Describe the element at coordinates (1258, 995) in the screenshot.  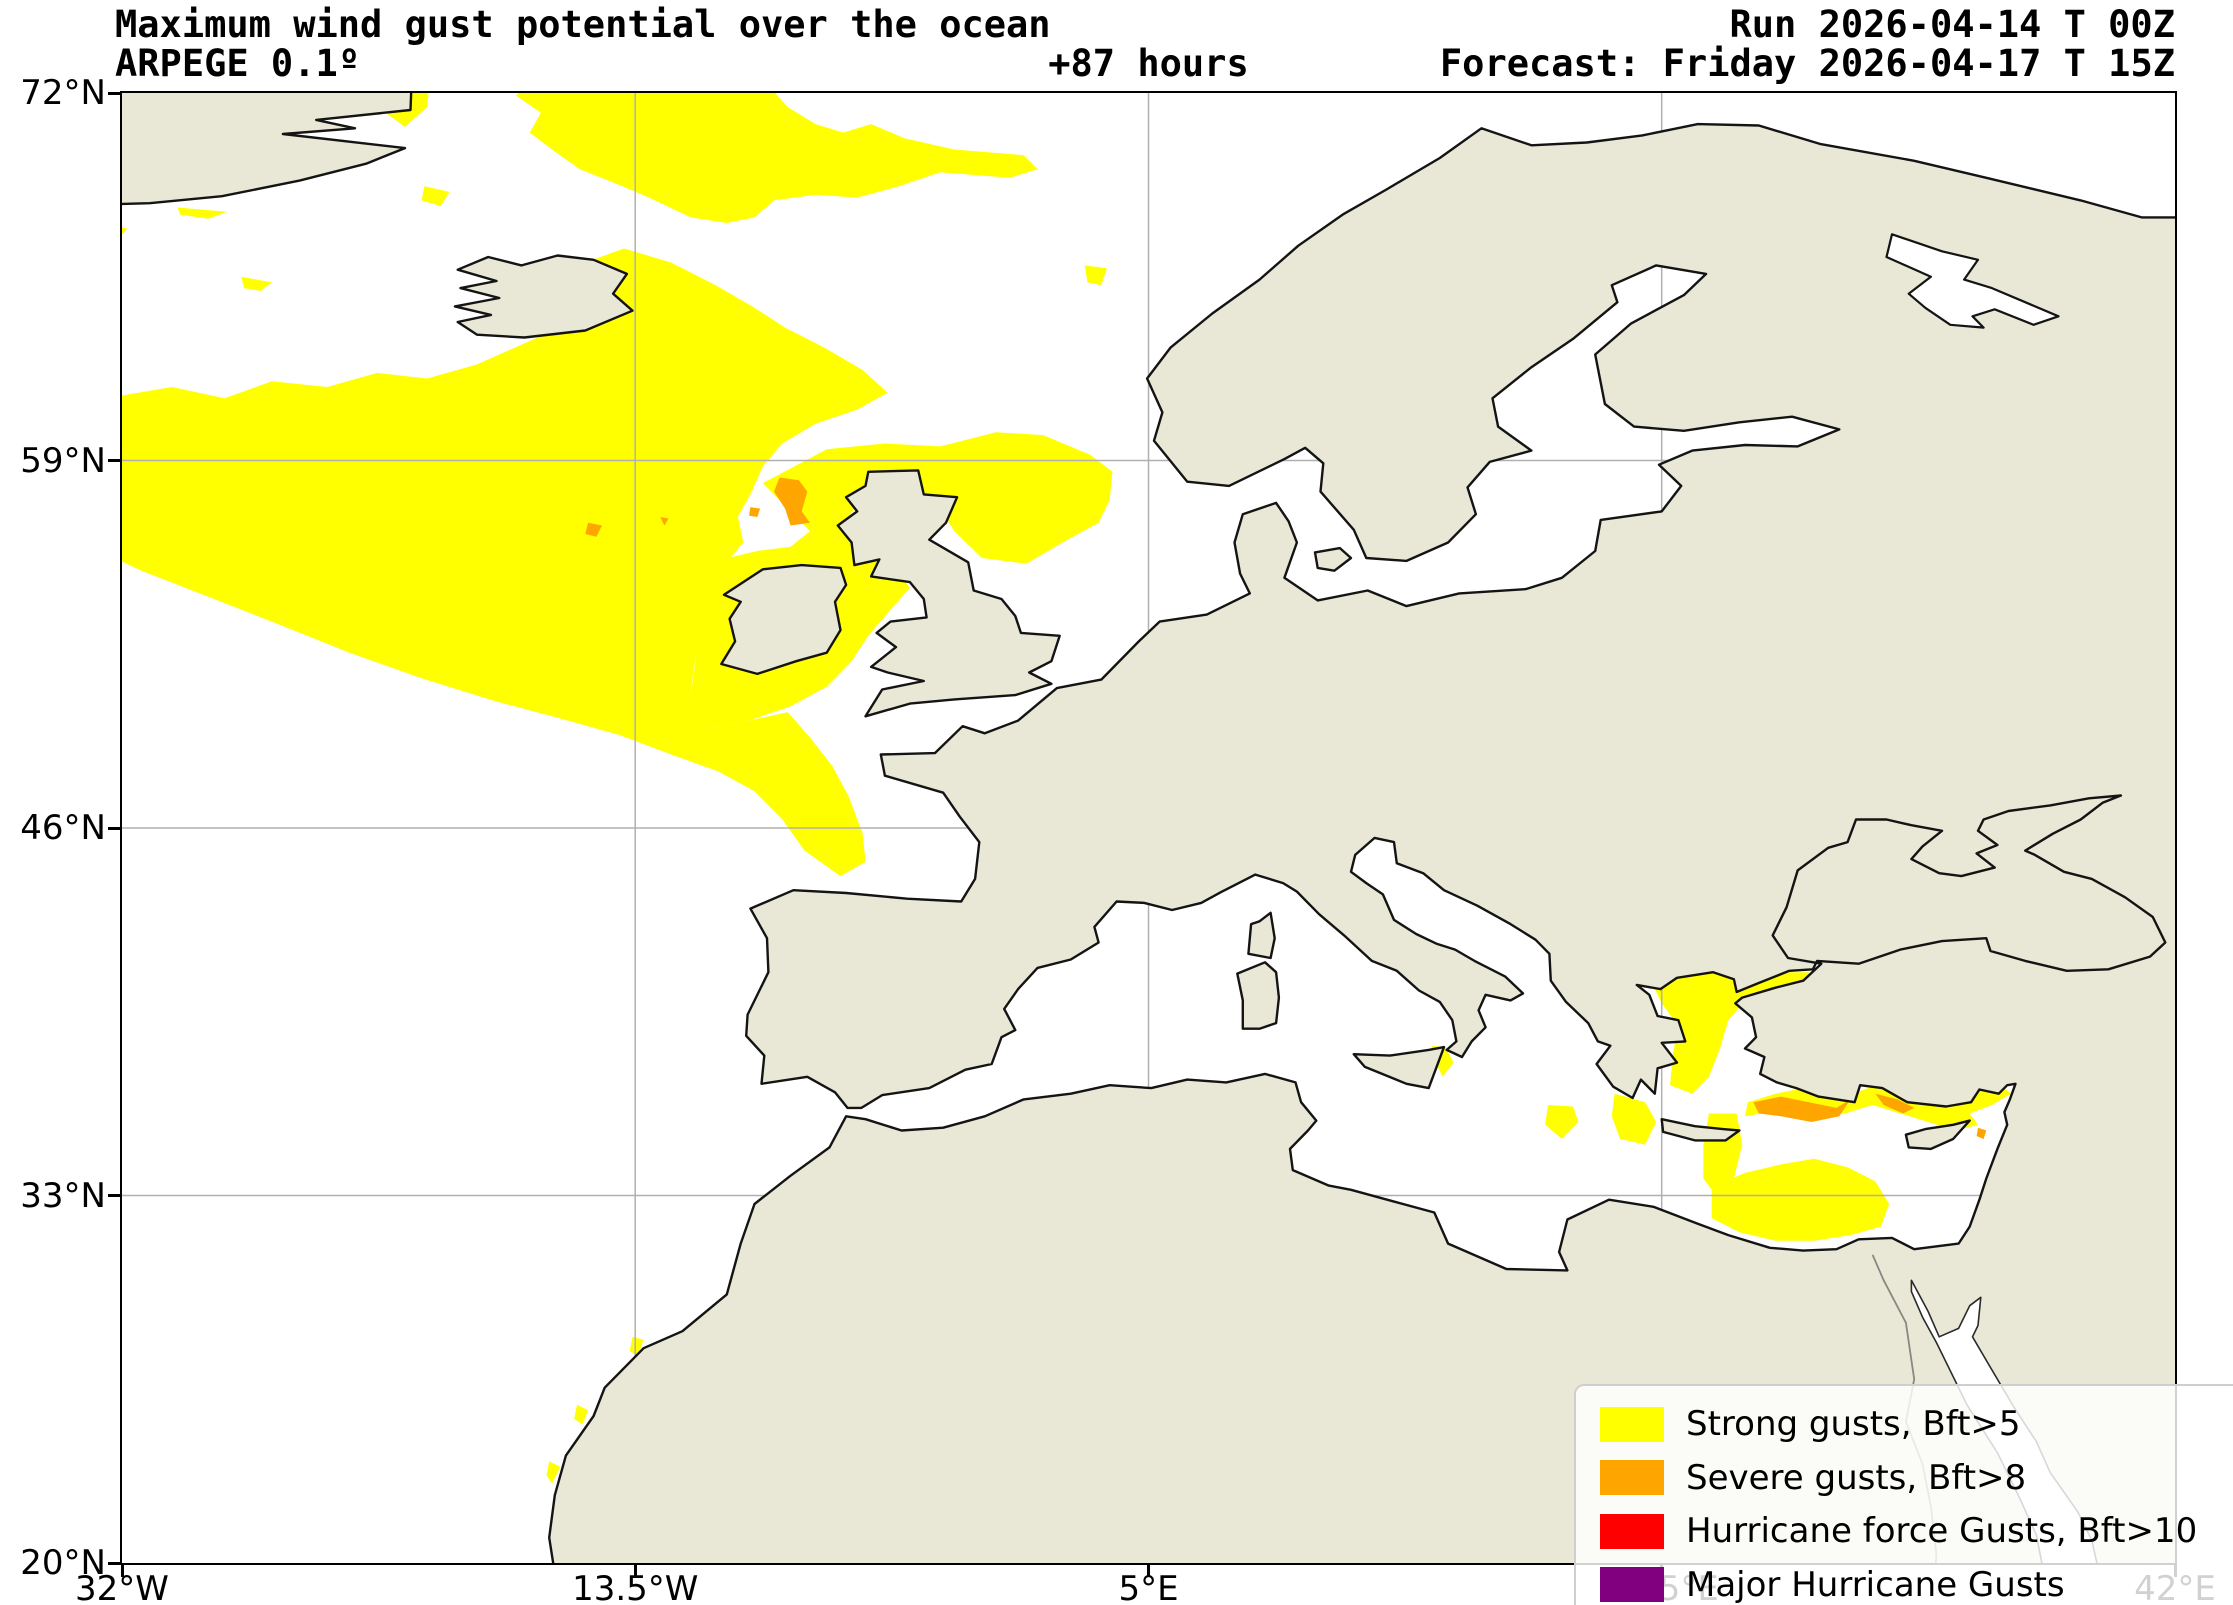
I see `island-sardinia` at that location.